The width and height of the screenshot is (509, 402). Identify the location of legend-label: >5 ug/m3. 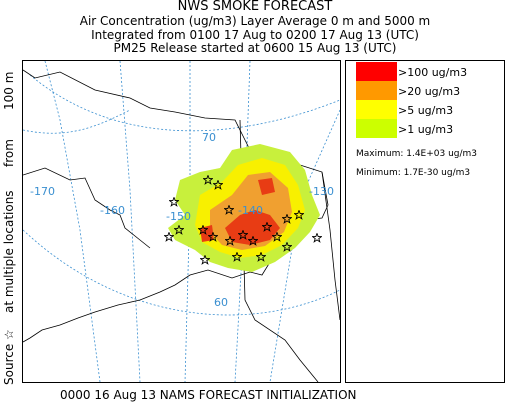
(425, 110).